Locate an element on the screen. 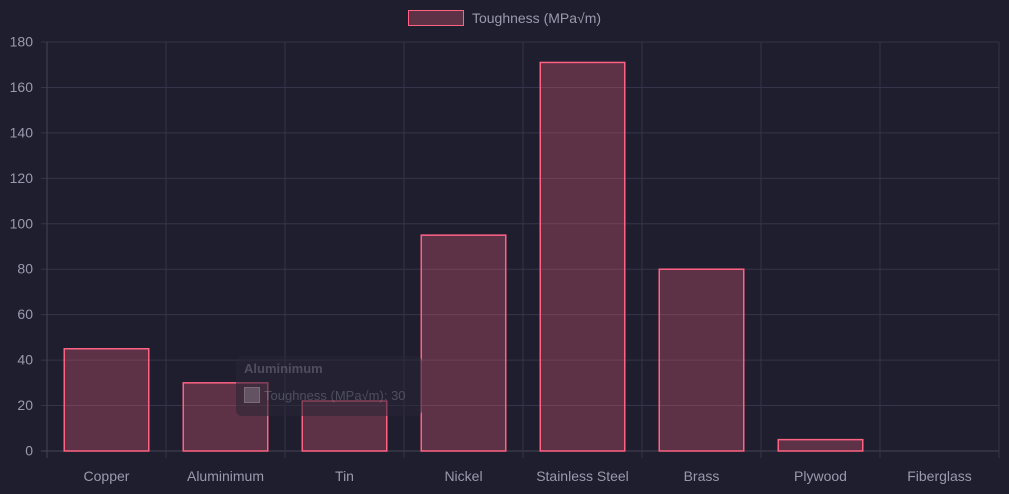 Image resolution: width=1009 pixels, height=494 pixels. legend-label: Toughness (MPa√m) is located at coordinates (536, 18).